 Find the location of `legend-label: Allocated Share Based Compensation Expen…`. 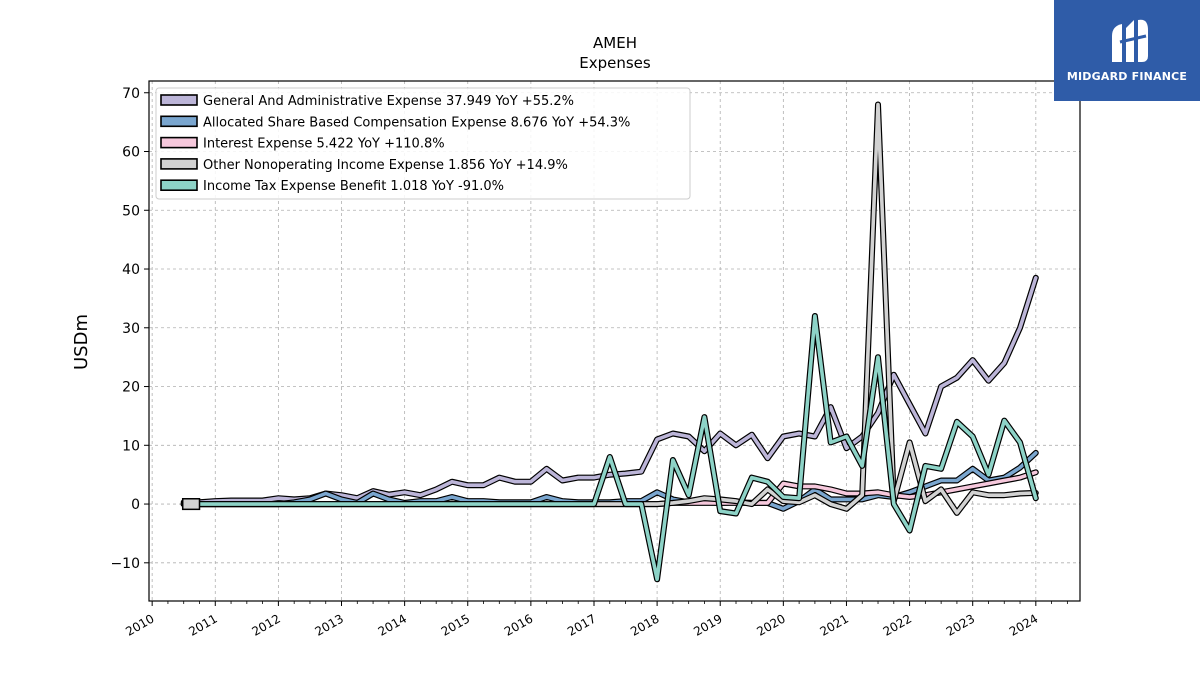

legend-label: Allocated Share Based Compensation Expen… is located at coordinates (416, 122).